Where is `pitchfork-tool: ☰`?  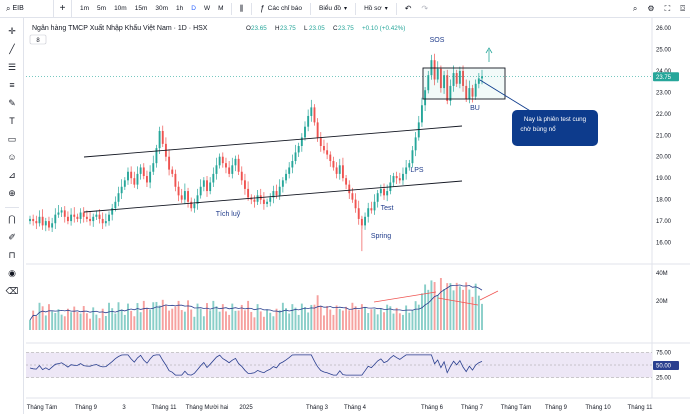
pitchfork-tool: ☰ is located at coordinates (12, 67).